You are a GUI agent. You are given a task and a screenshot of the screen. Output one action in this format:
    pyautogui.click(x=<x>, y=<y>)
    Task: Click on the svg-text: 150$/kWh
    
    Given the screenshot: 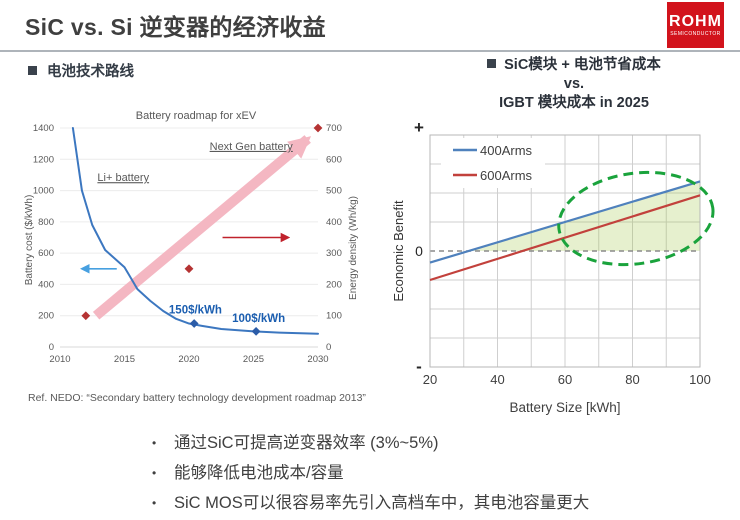 What is the action you would take?
    pyautogui.click(x=195, y=310)
    